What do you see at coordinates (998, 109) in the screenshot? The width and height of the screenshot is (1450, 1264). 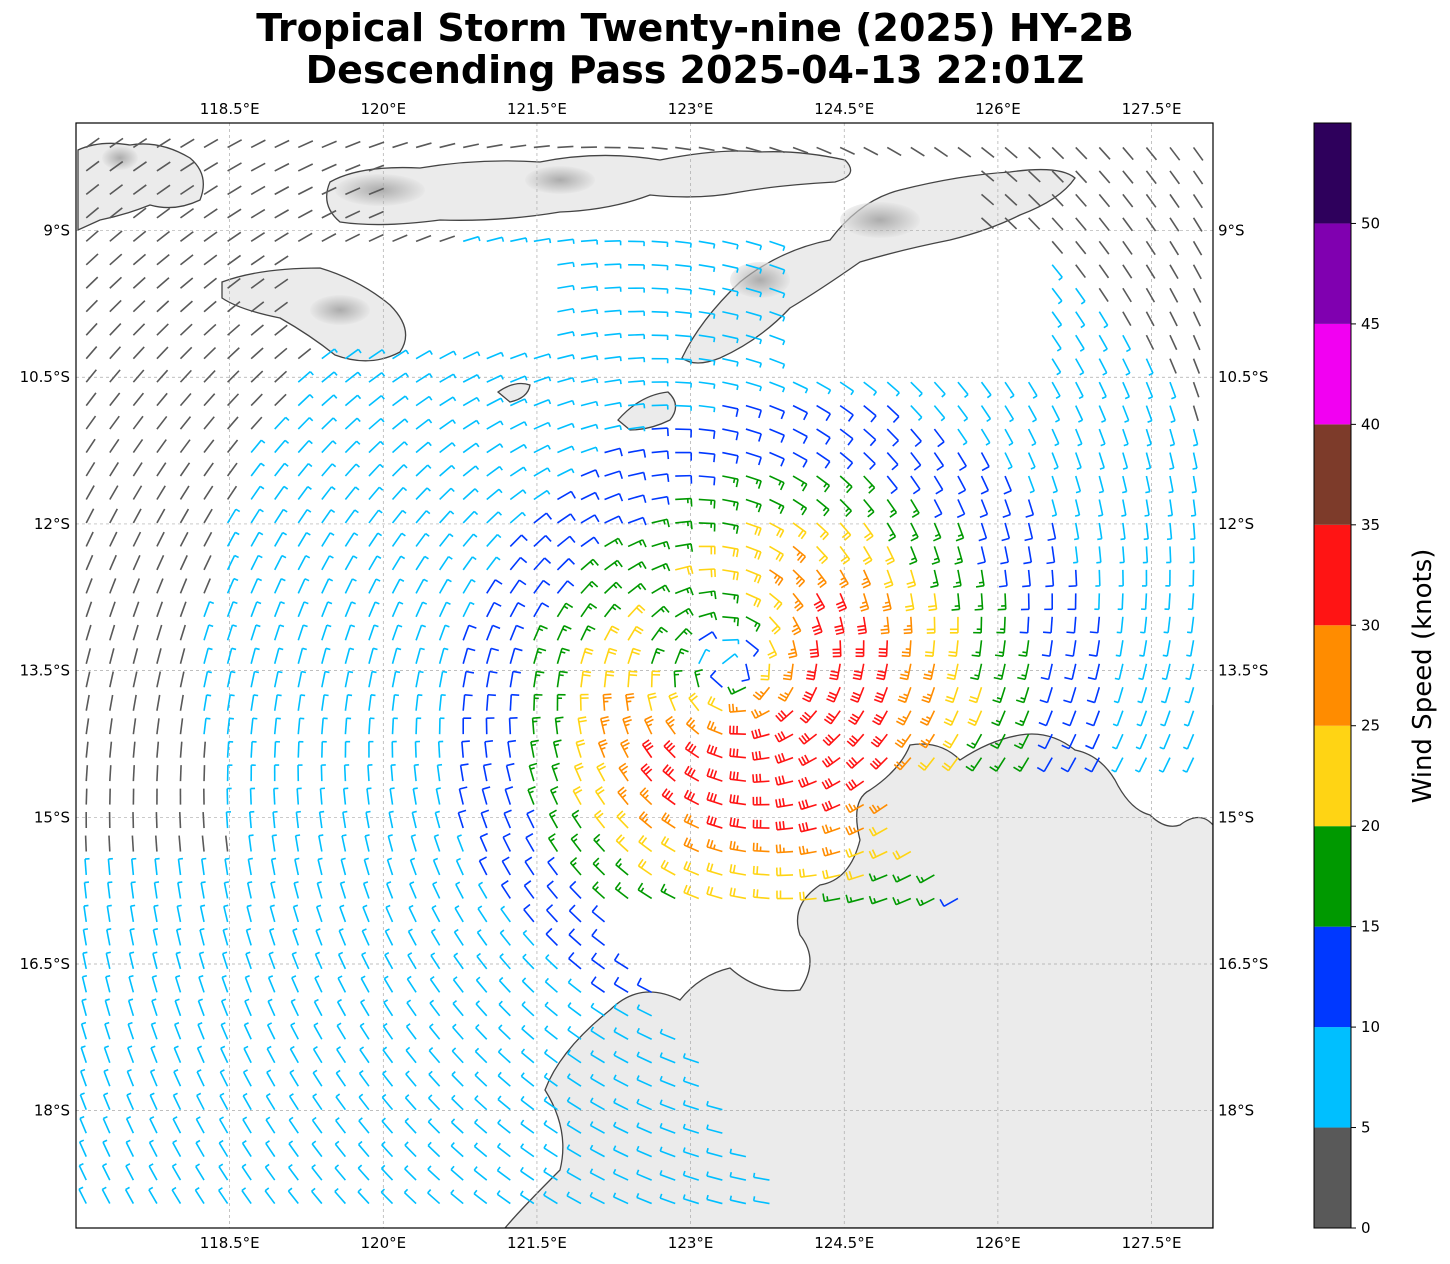 I see `lon-tick-top-5: 126°E` at bounding box center [998, 109].